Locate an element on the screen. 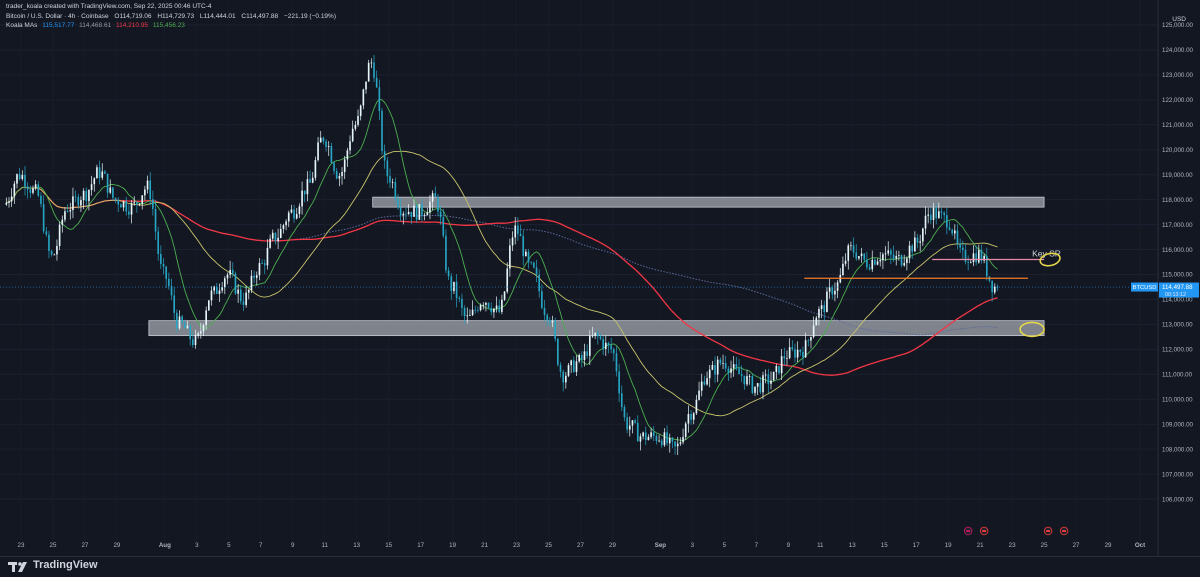 This screenshot has width=1200, height=577. x-tick-label: 5 is located at coordinates (725, 545).